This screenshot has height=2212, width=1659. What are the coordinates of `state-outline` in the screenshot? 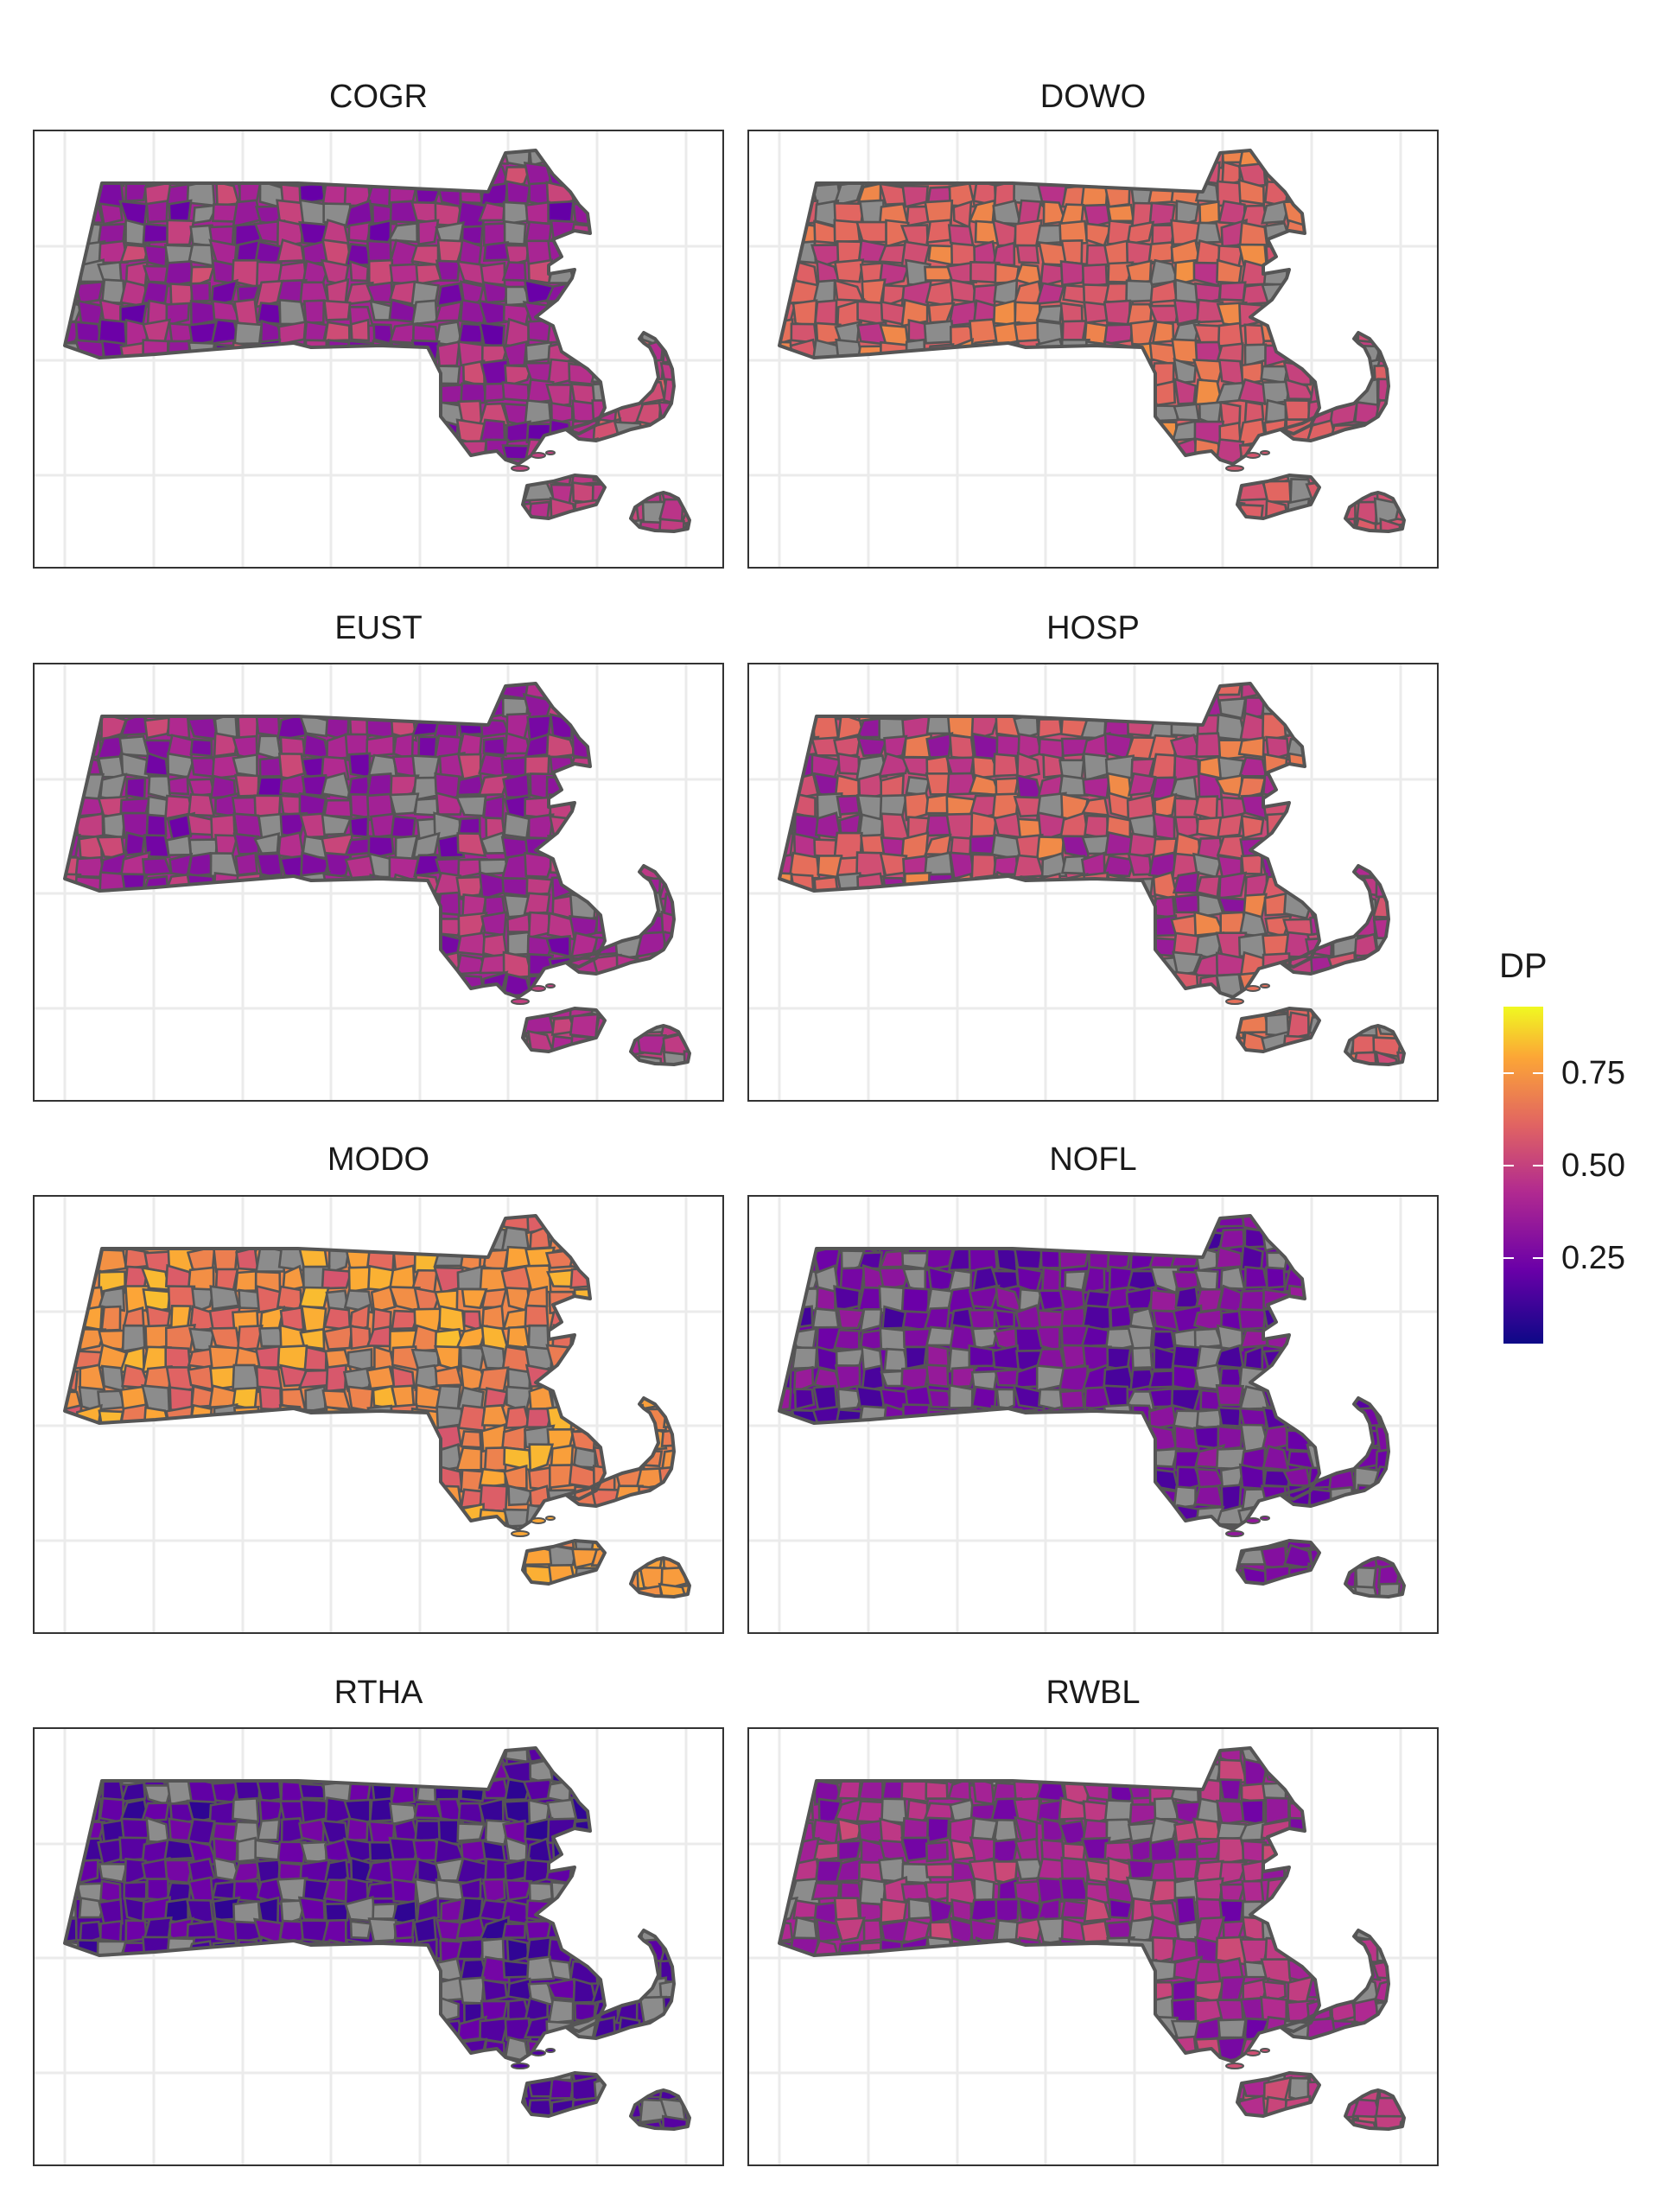 It's located at (564, 1562).